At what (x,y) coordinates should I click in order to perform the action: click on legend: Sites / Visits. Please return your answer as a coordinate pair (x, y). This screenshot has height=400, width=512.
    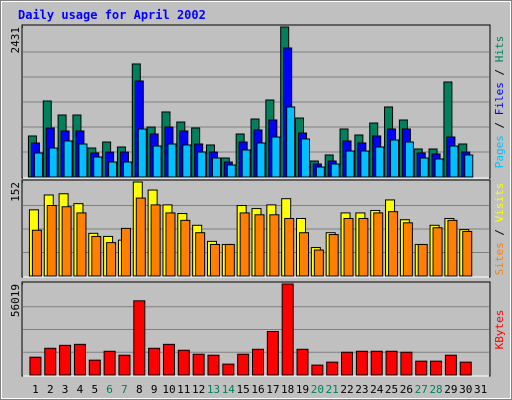
    Looking at the image, I should click on (499, 229).